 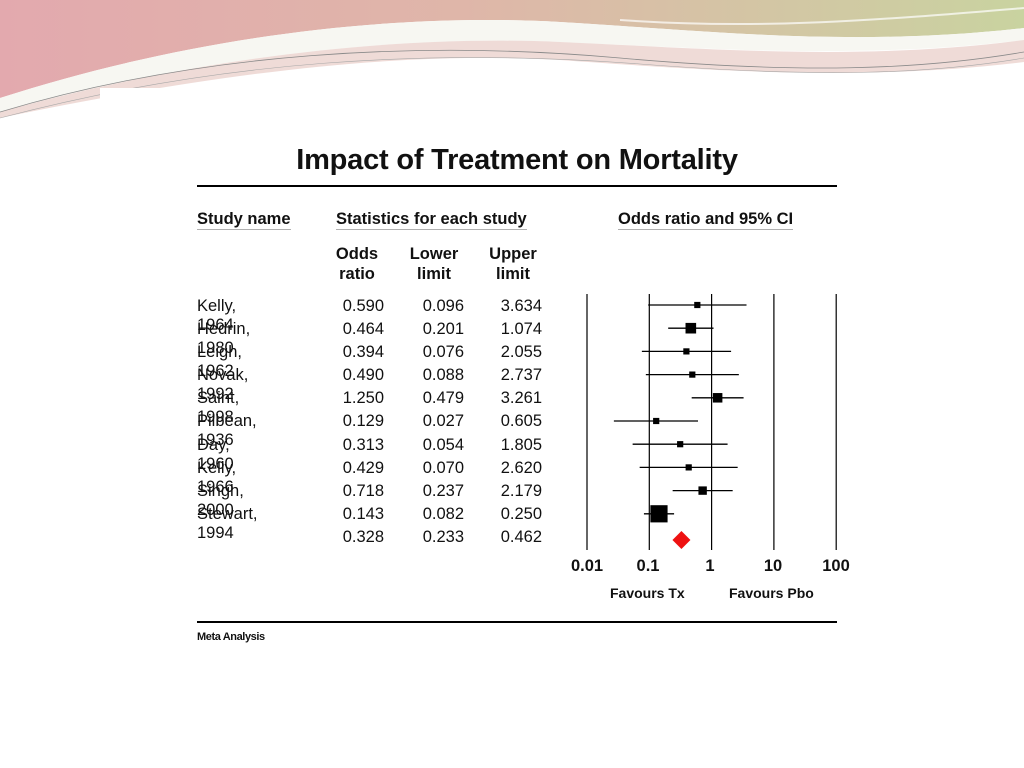 I want to click on upper-limit-value: 2.737, so click(x=521, y=375).